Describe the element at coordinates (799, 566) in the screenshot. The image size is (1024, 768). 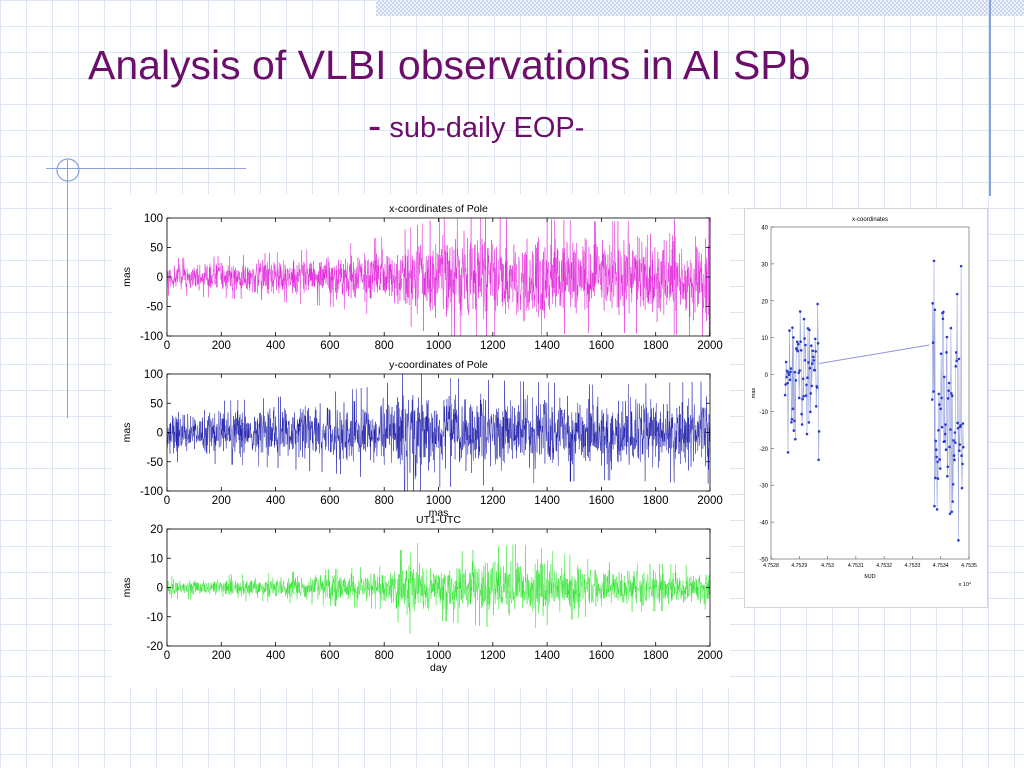
I see `x-tick-label: 4.7529` at that location.